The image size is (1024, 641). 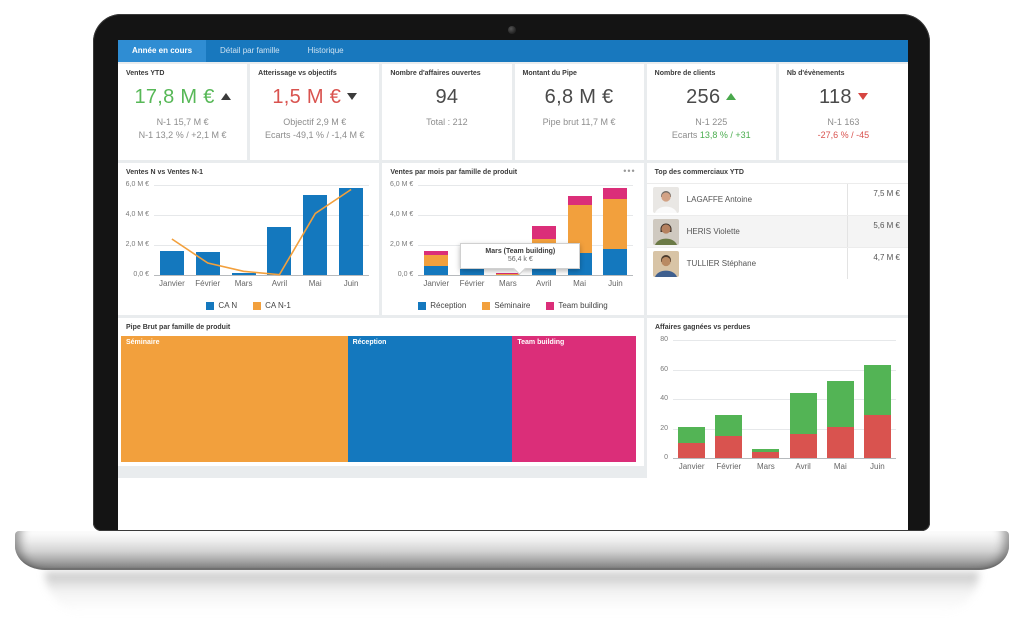 What do you see at coordinates (777, 199) in the screenshot?
I see `list-item: LAGAFFE Antoine 7,5 M €` at bounding box center [777, 199].